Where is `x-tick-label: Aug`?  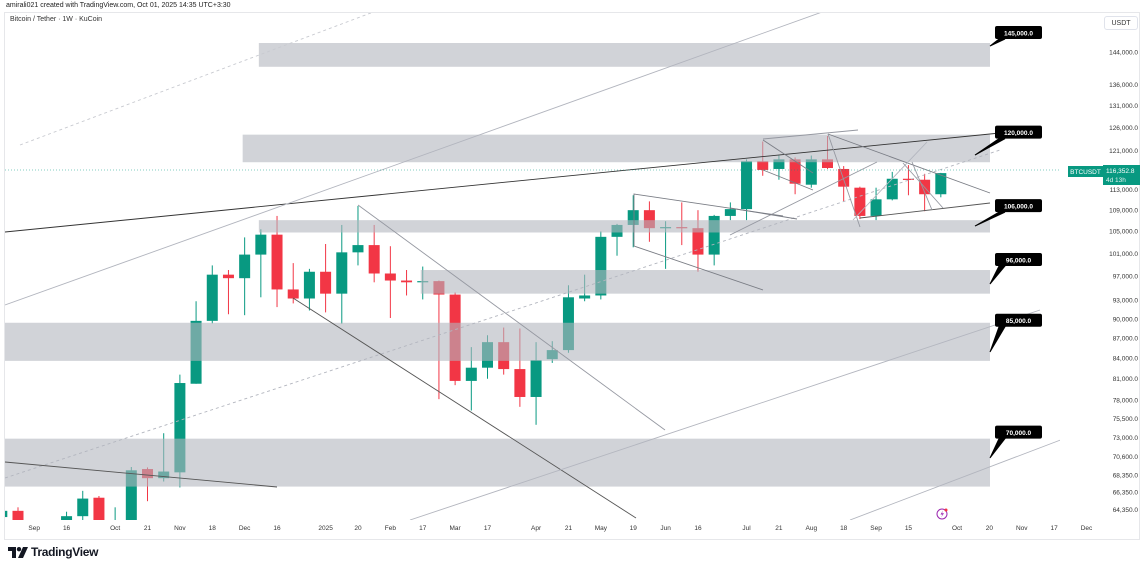 x-tick-label: Aug is located at coordinates (812, 528).